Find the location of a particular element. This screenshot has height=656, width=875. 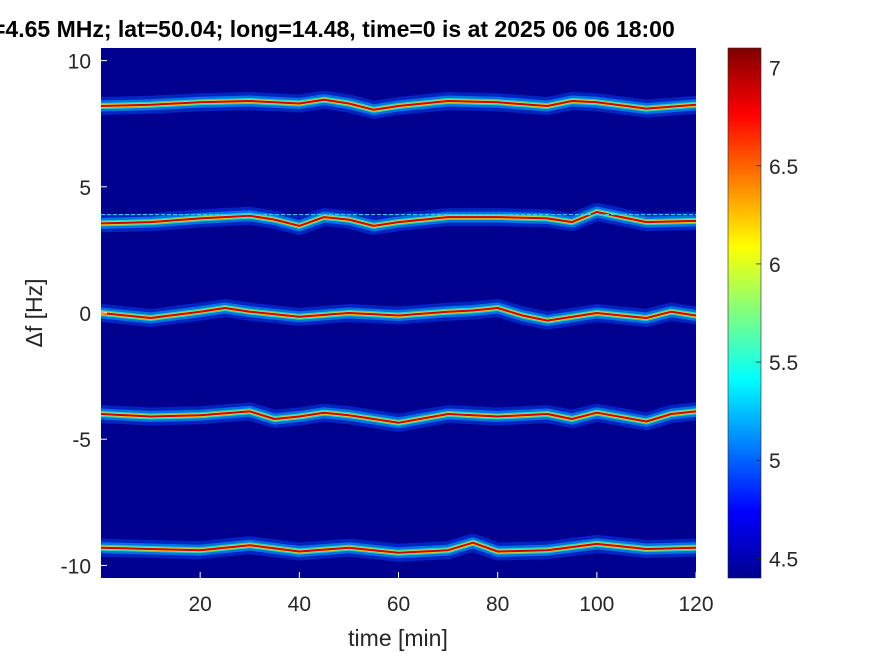

x-tick-label: 120 is located at coordinates (695, 604).